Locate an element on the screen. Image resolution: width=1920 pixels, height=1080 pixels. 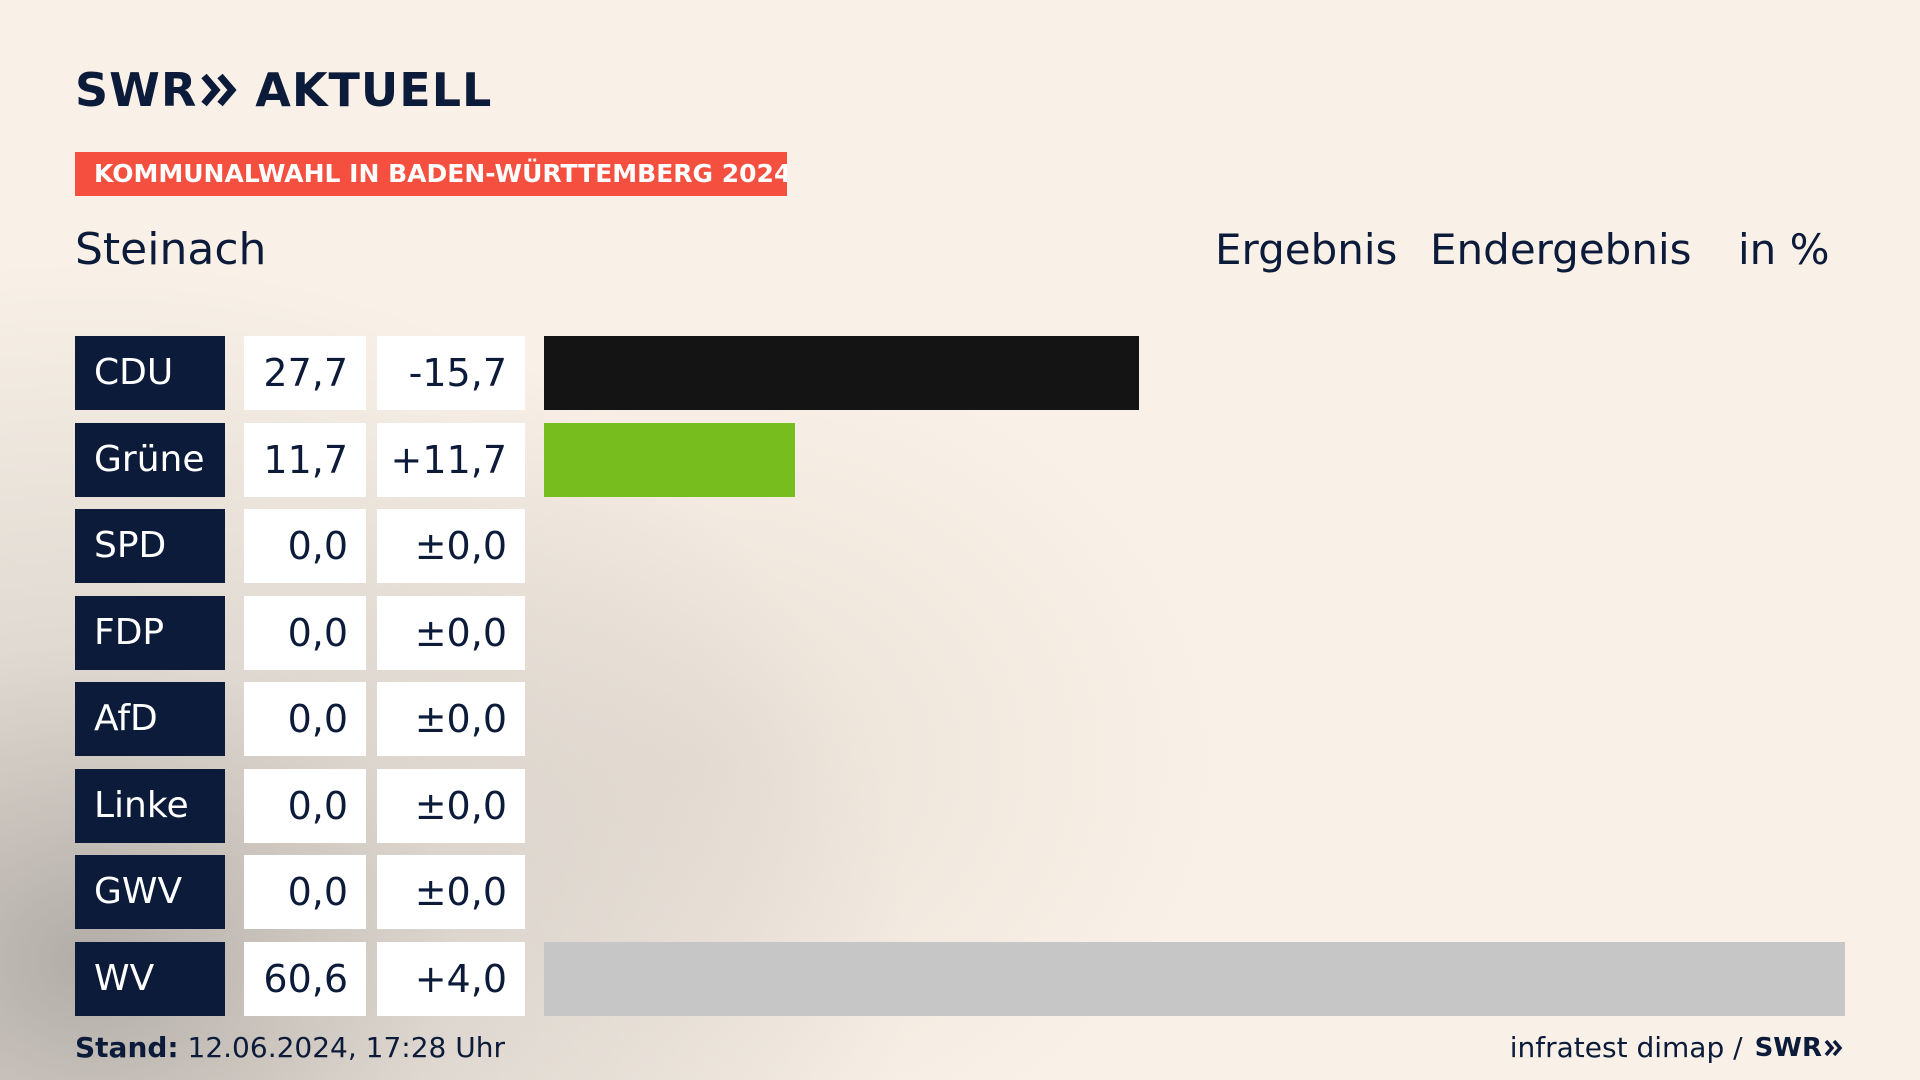
party-label: Linke is located at coordinates (150, 806).